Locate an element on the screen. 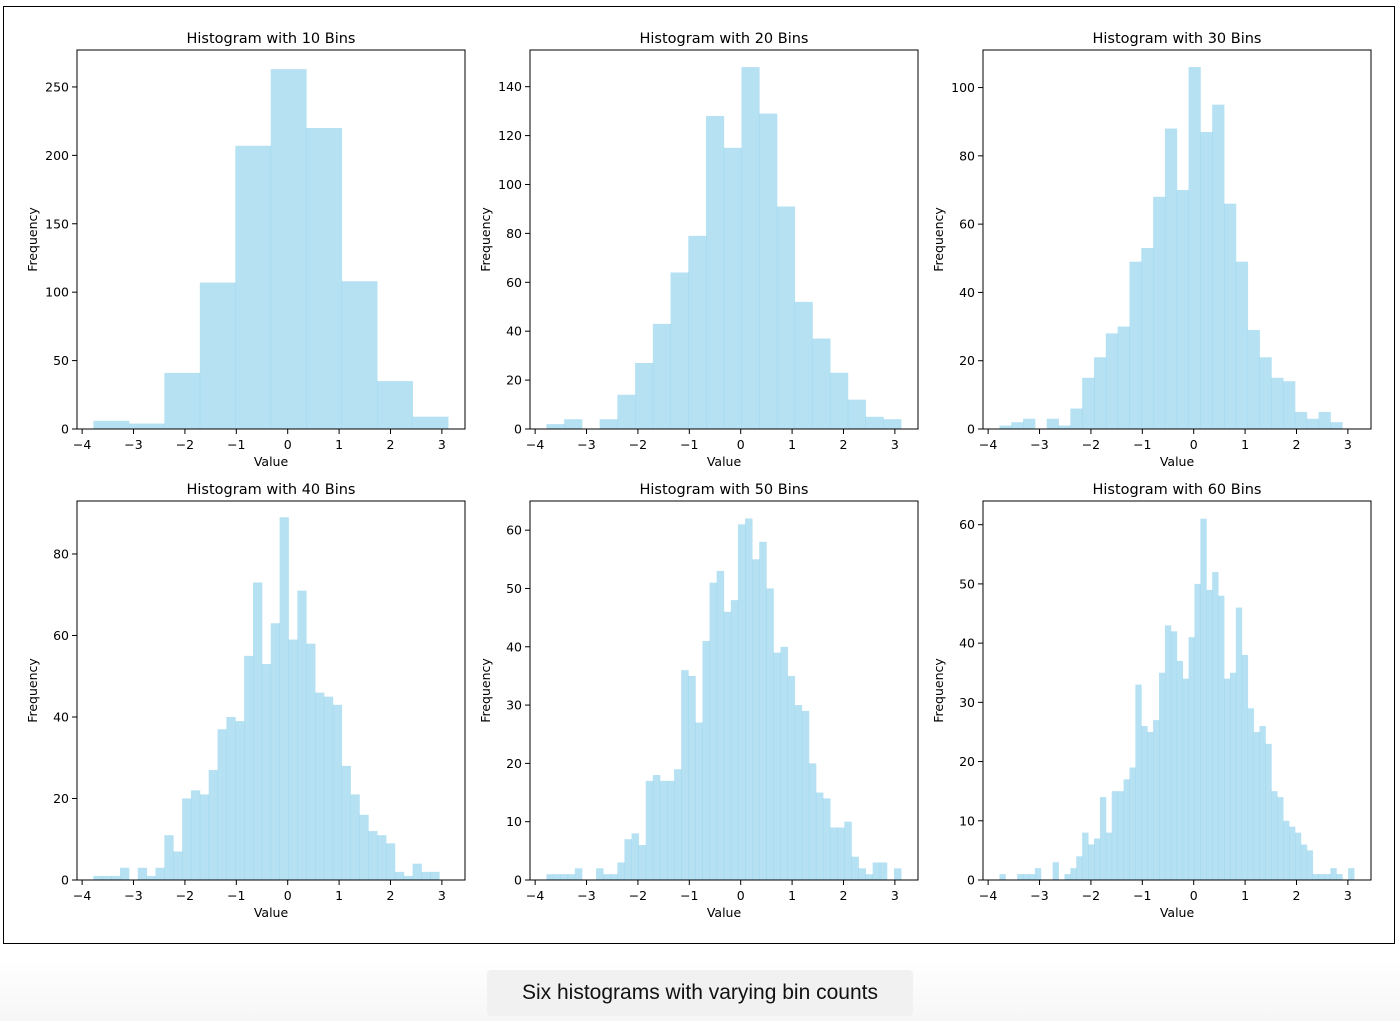 This screenshot has height=1021, width=1400. y-tick-label: 50 is located at coordinates (61, 360).